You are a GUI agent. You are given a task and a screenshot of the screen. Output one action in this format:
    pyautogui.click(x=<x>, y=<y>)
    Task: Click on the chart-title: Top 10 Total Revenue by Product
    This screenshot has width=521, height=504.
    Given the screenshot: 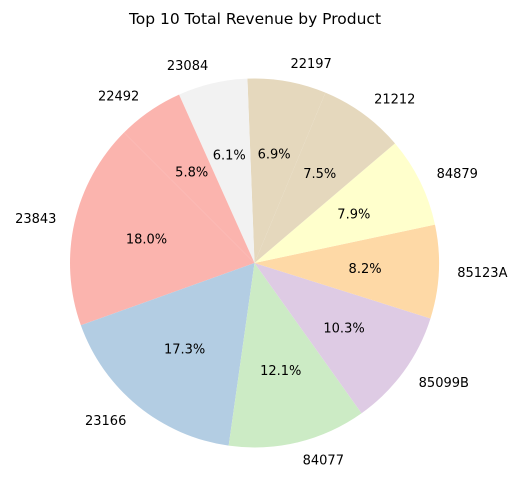 What is the action you would take?
    pyautogui.click(x=254, y=19)
    